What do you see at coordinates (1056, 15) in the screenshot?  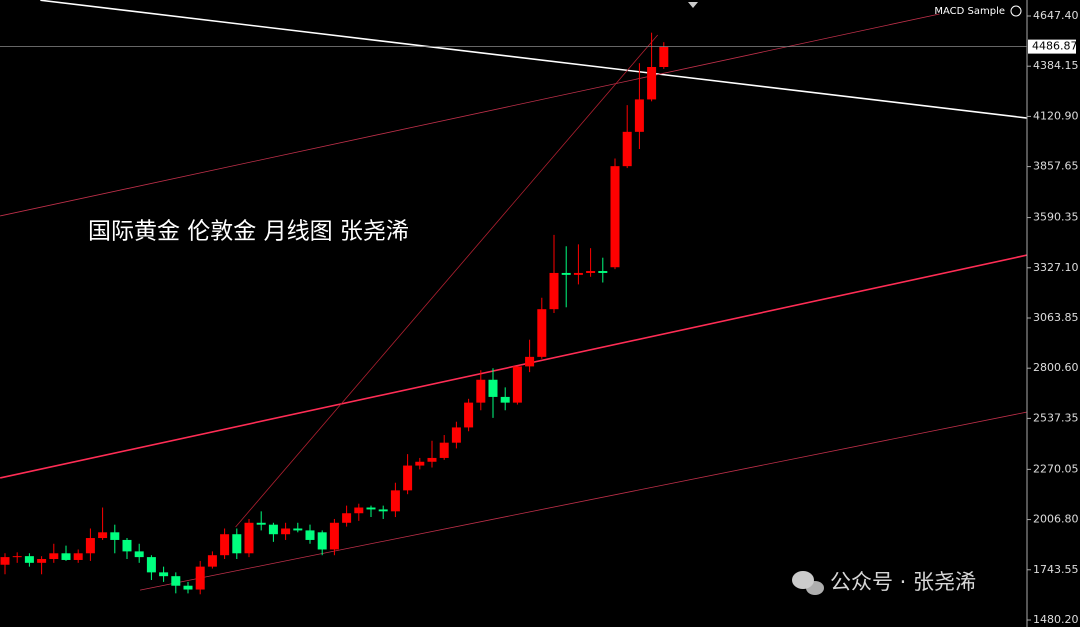 I see `y-tick-label: 4647.40` at bounding box center [1056, 15].